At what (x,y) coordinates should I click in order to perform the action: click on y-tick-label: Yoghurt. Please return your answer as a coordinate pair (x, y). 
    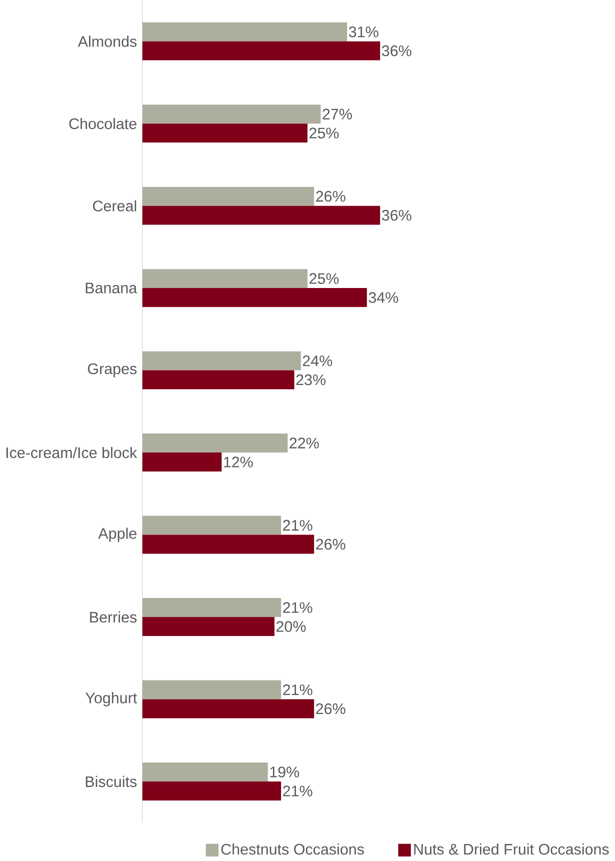
    Looking at the image, I should click on (112, 699).